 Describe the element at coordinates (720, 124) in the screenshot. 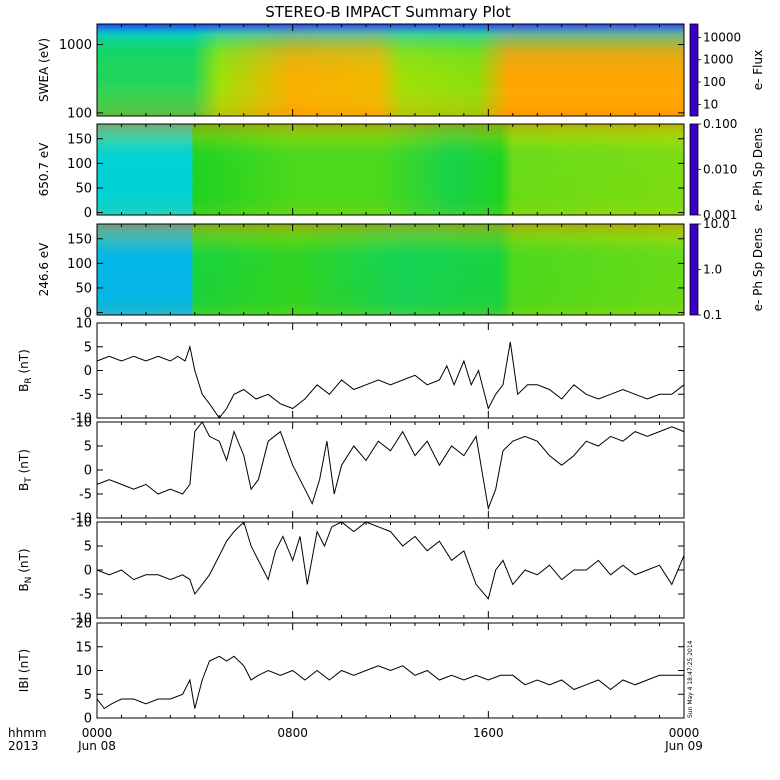

I see `colorbar-tick-label: 0.100` at that location.